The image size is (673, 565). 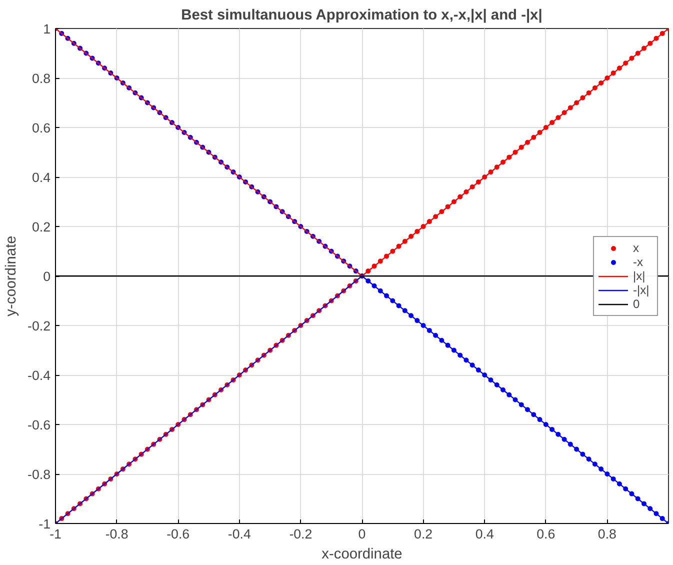 What do you see at coordinates (116, 534) in the screenshot?
I see `x-tick-label: -0.8` at bounding box center [116, 534].